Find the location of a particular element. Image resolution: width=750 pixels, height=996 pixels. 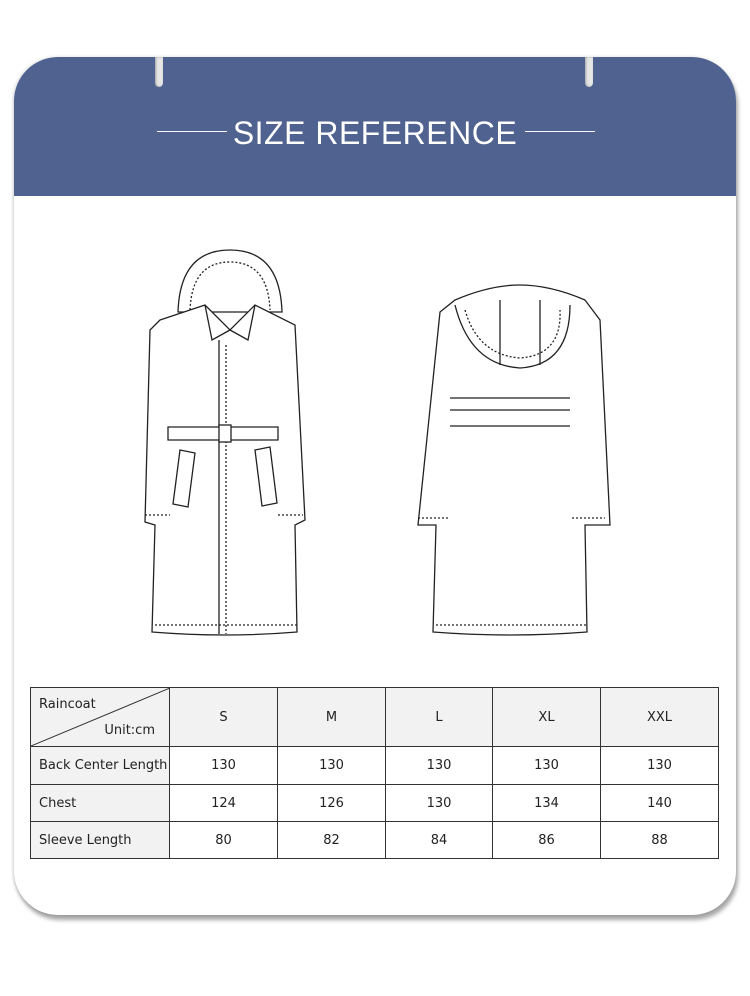

cell: 84 is located at coordinates (439, 840).